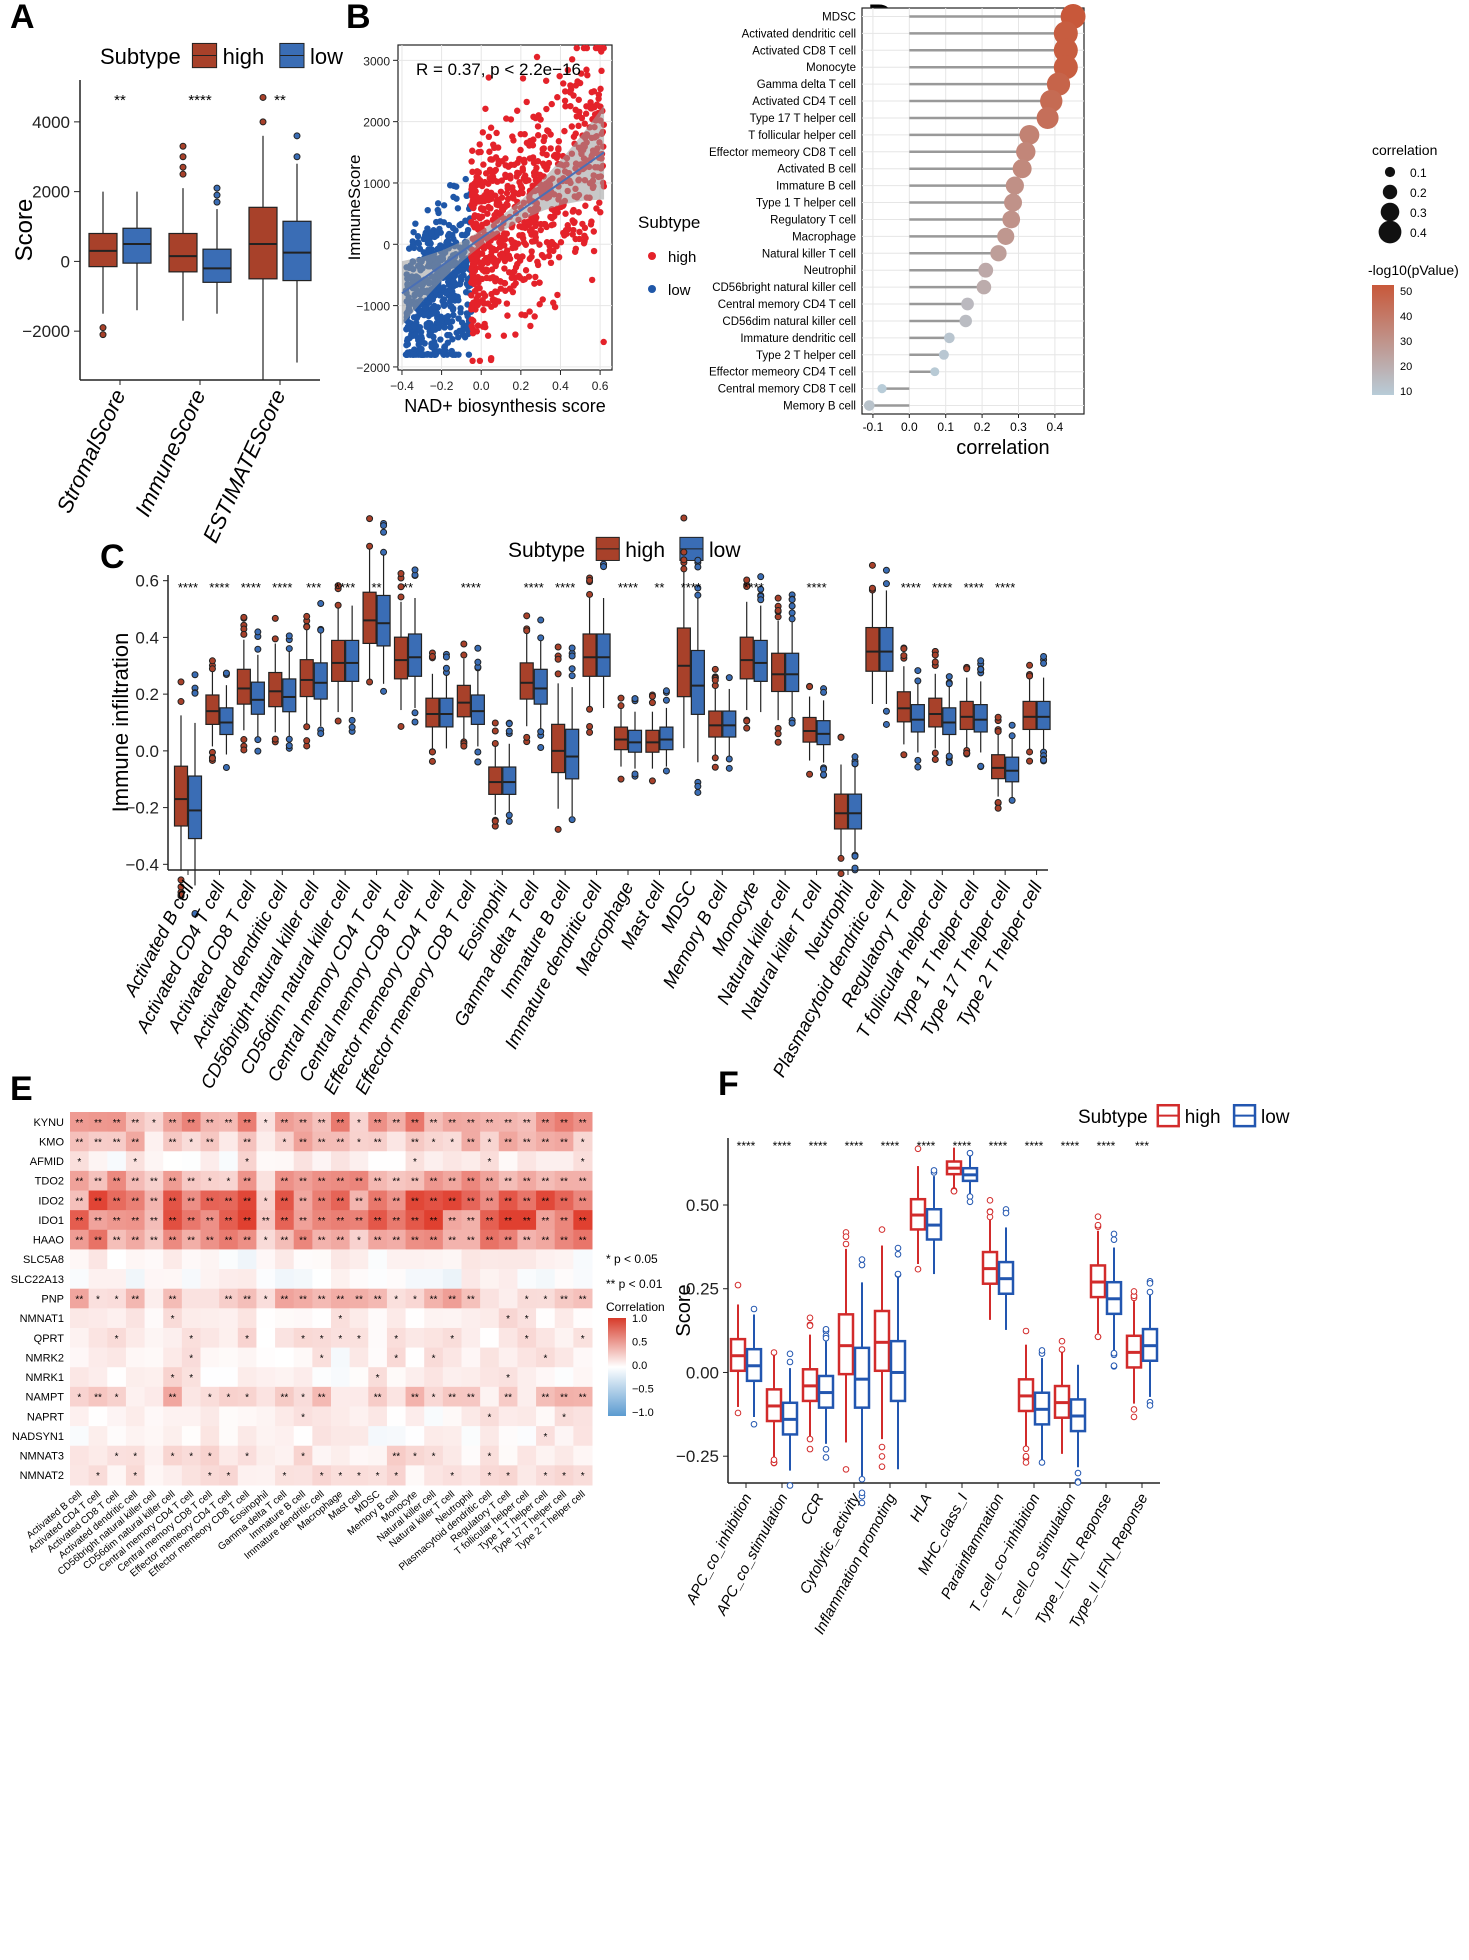  Describe the element at coordinates (984, 287) in the screenshot. I see `lollipop-point` at that location.